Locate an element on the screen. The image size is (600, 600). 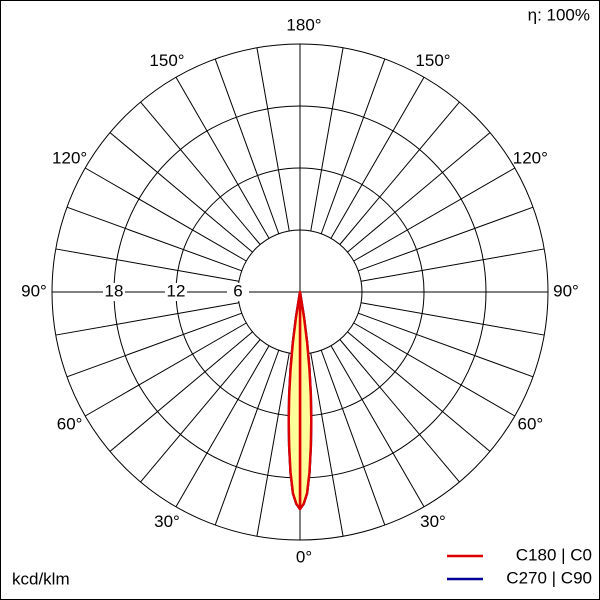
ring-label: 6 is located at coordinates (237, 290).